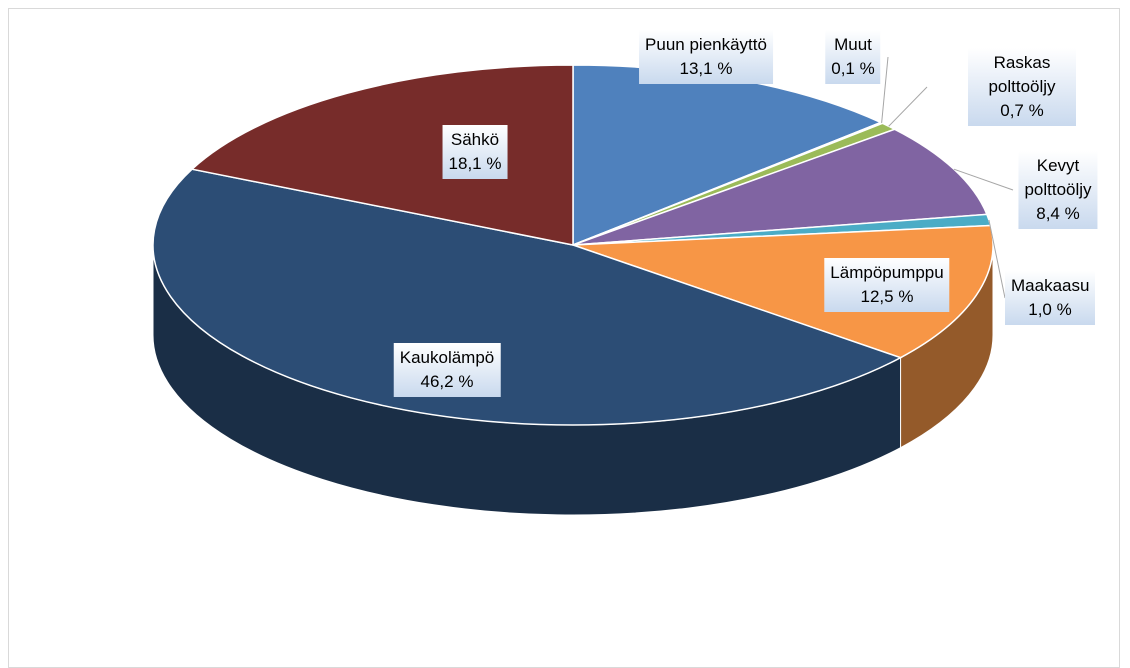 This screenshot has height=668, width=1130. I want to click on data-label: Maakaasu 1,0 %, so click(1050, 298).